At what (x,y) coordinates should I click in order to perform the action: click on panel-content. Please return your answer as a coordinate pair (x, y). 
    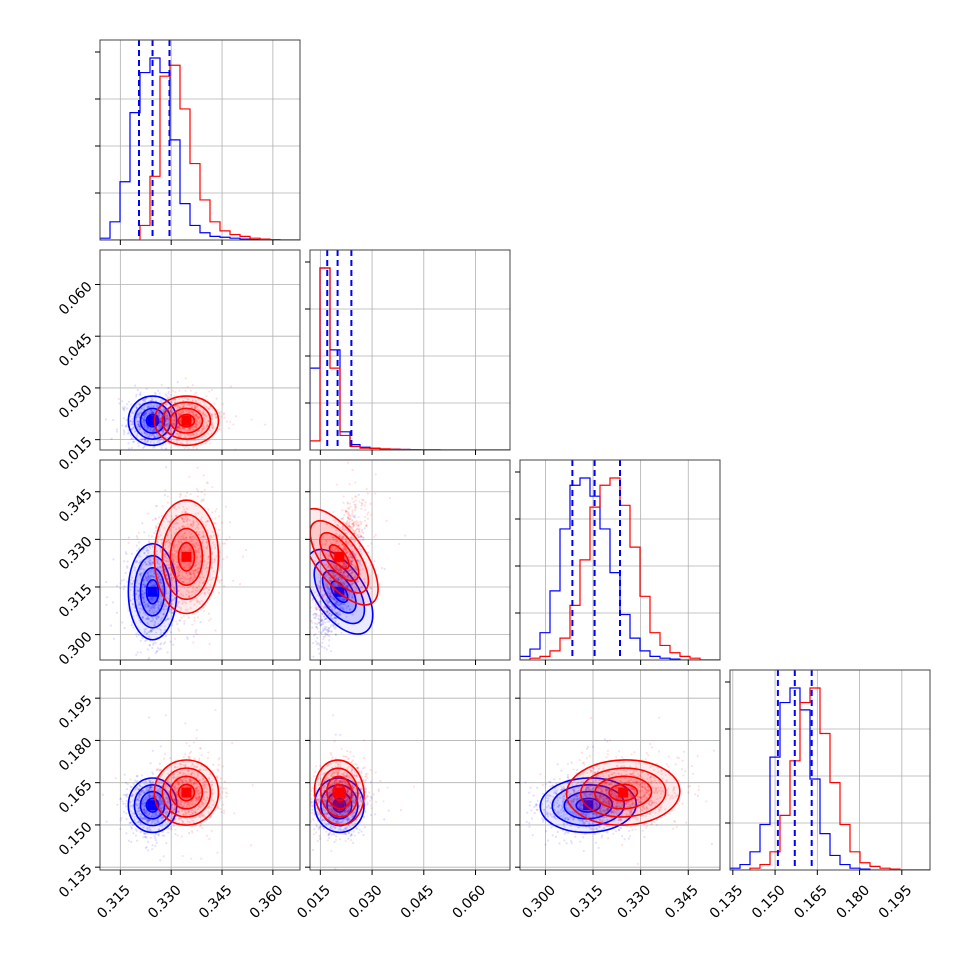
    Looking at the image, I should click on (200, 140).